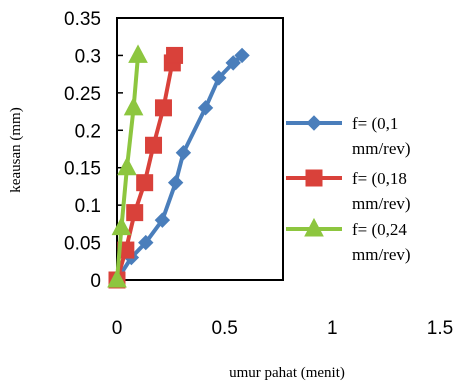  Describe the element at coordinates (379, 229) in the screenshot. I see `legend-label: f= (0,24` at that location.